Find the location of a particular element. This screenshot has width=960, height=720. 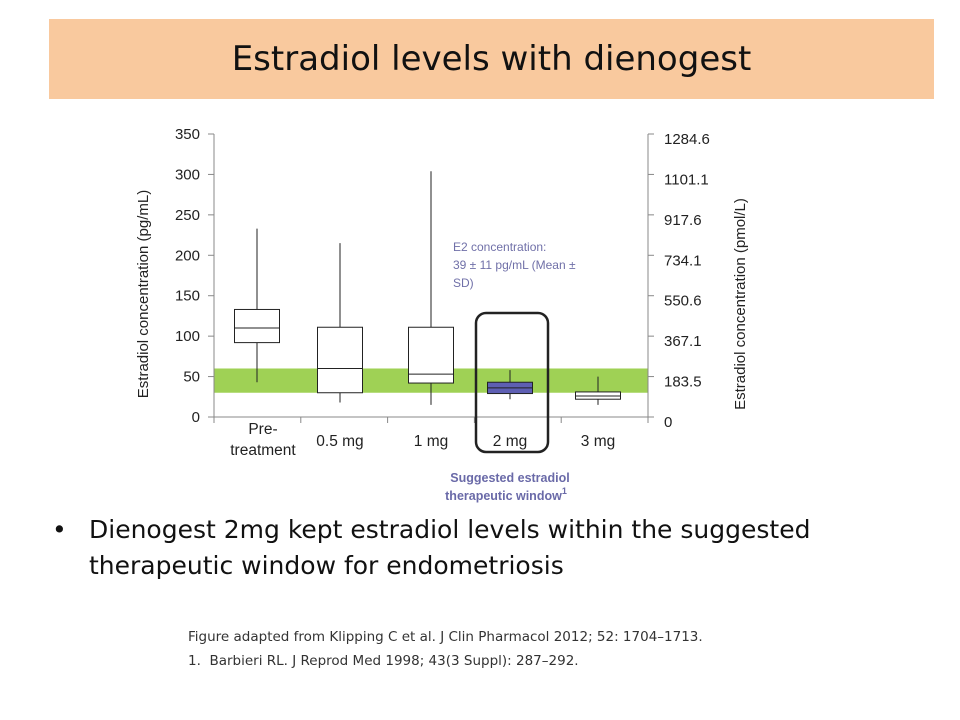

left-tick-label: 100 is located at coordinates (187, 336).